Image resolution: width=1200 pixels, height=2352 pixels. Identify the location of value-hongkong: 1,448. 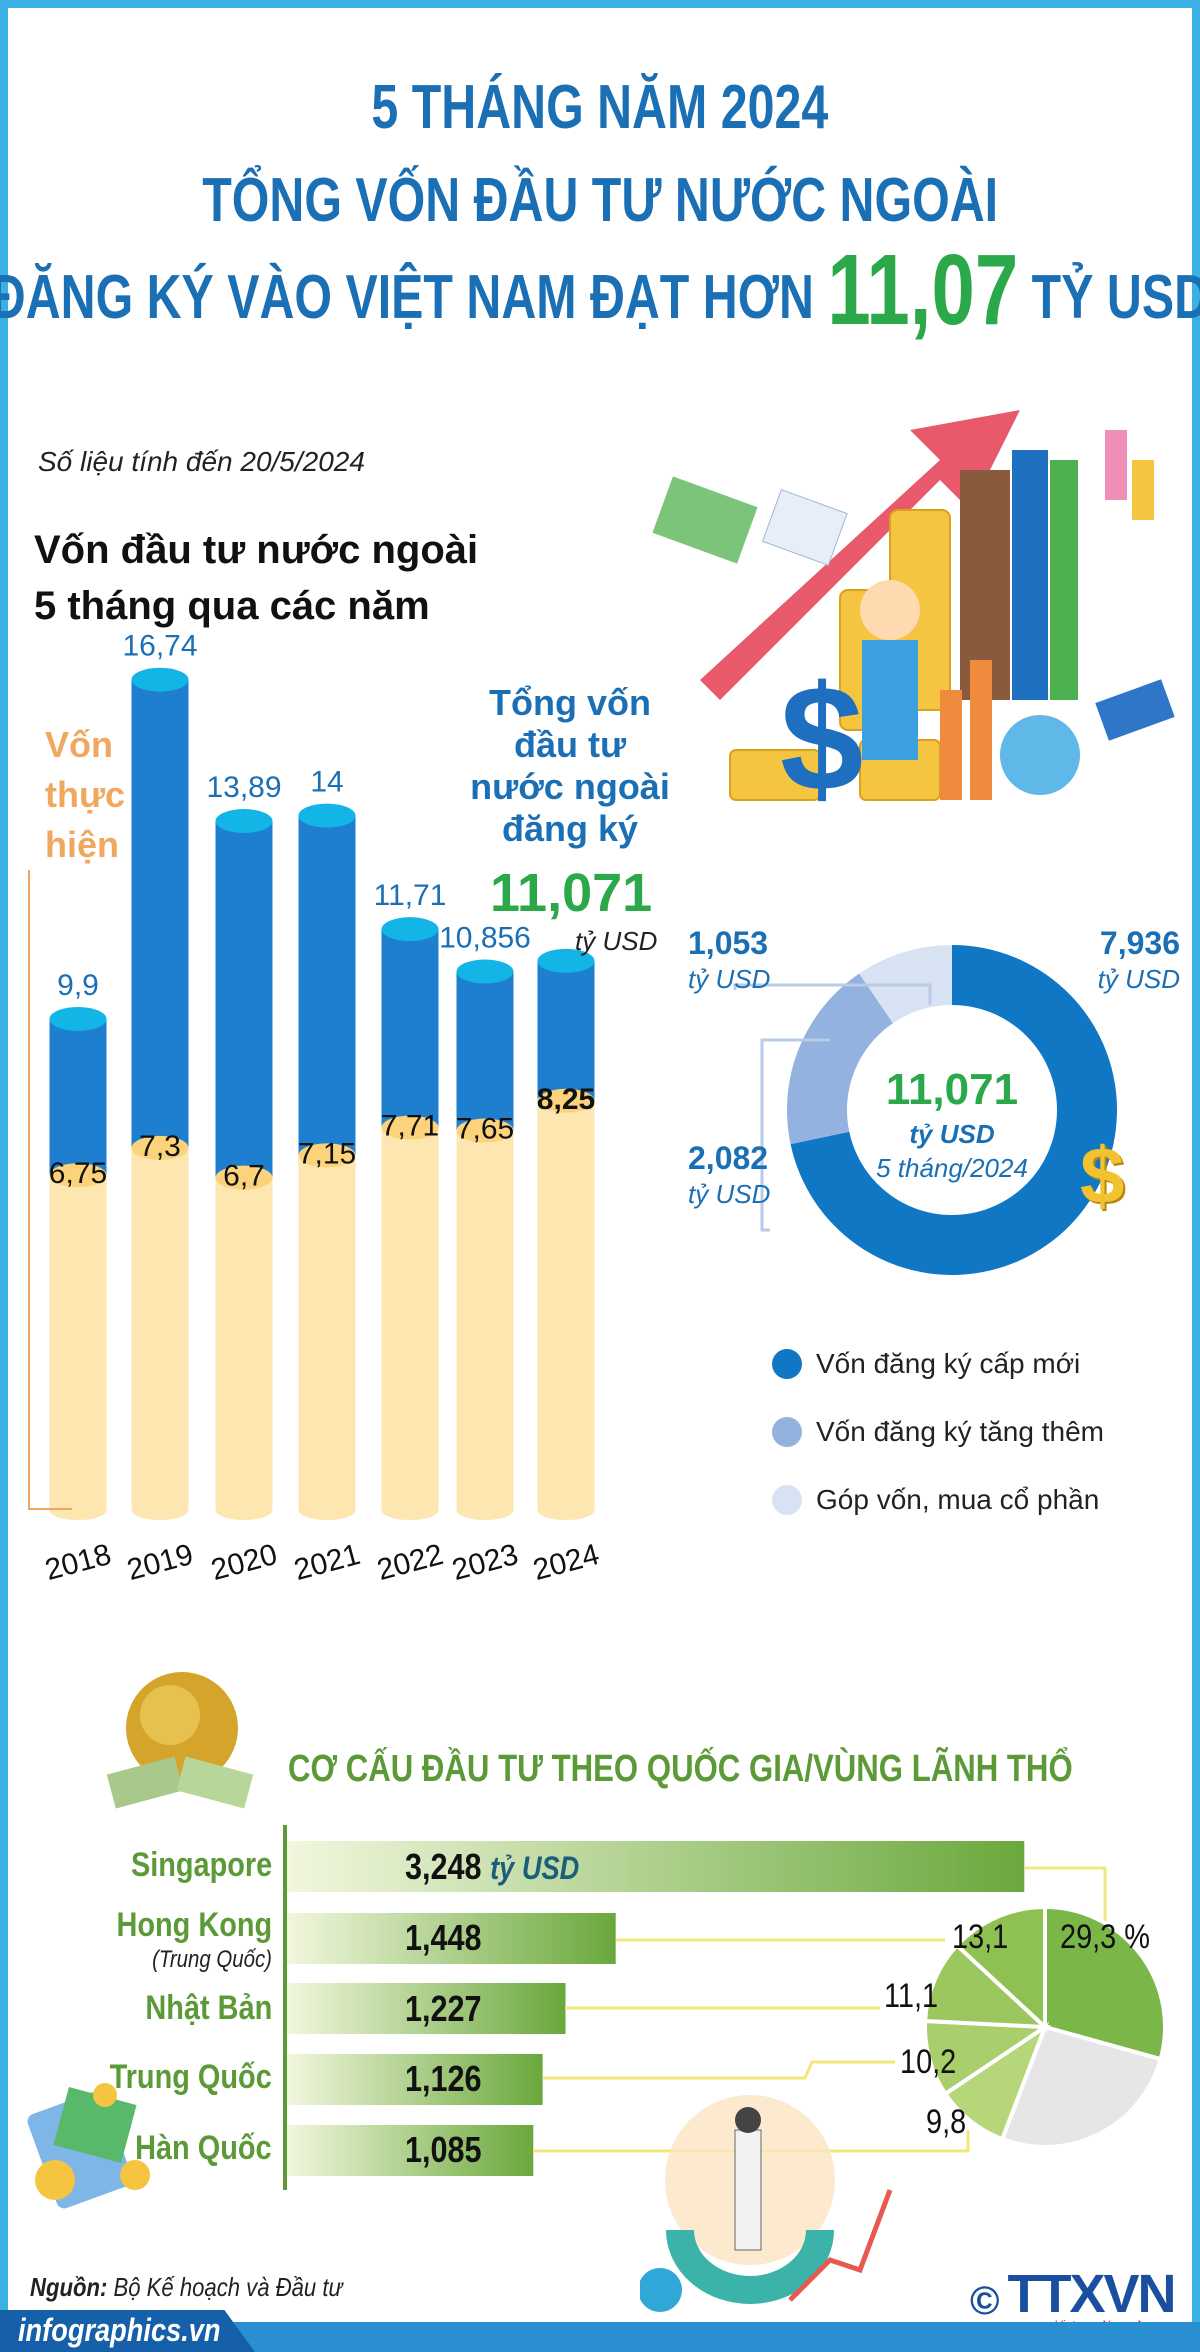
(443, 1937).